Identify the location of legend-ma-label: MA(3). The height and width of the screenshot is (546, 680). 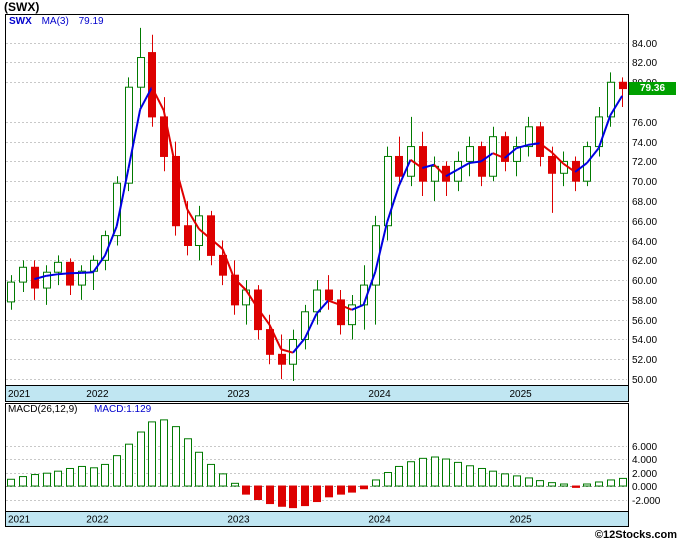
(55, 21).